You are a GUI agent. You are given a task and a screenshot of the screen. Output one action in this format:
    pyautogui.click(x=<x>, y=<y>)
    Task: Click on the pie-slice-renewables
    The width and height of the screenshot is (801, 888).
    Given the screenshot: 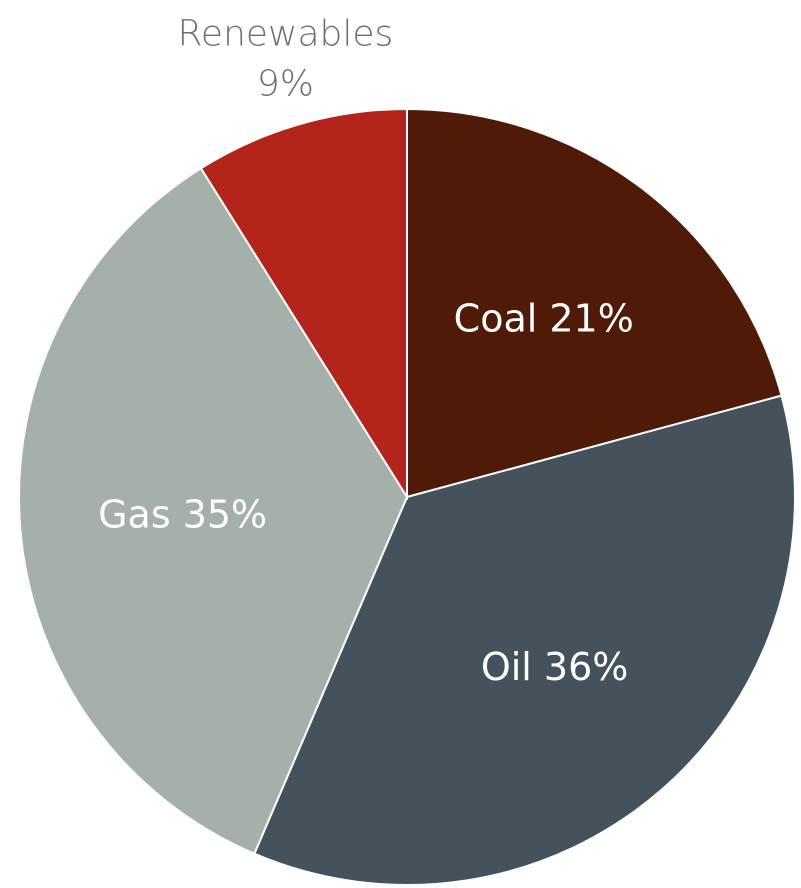 What is the action you would take?
    pyautogui.click(x=303, y=304)
    